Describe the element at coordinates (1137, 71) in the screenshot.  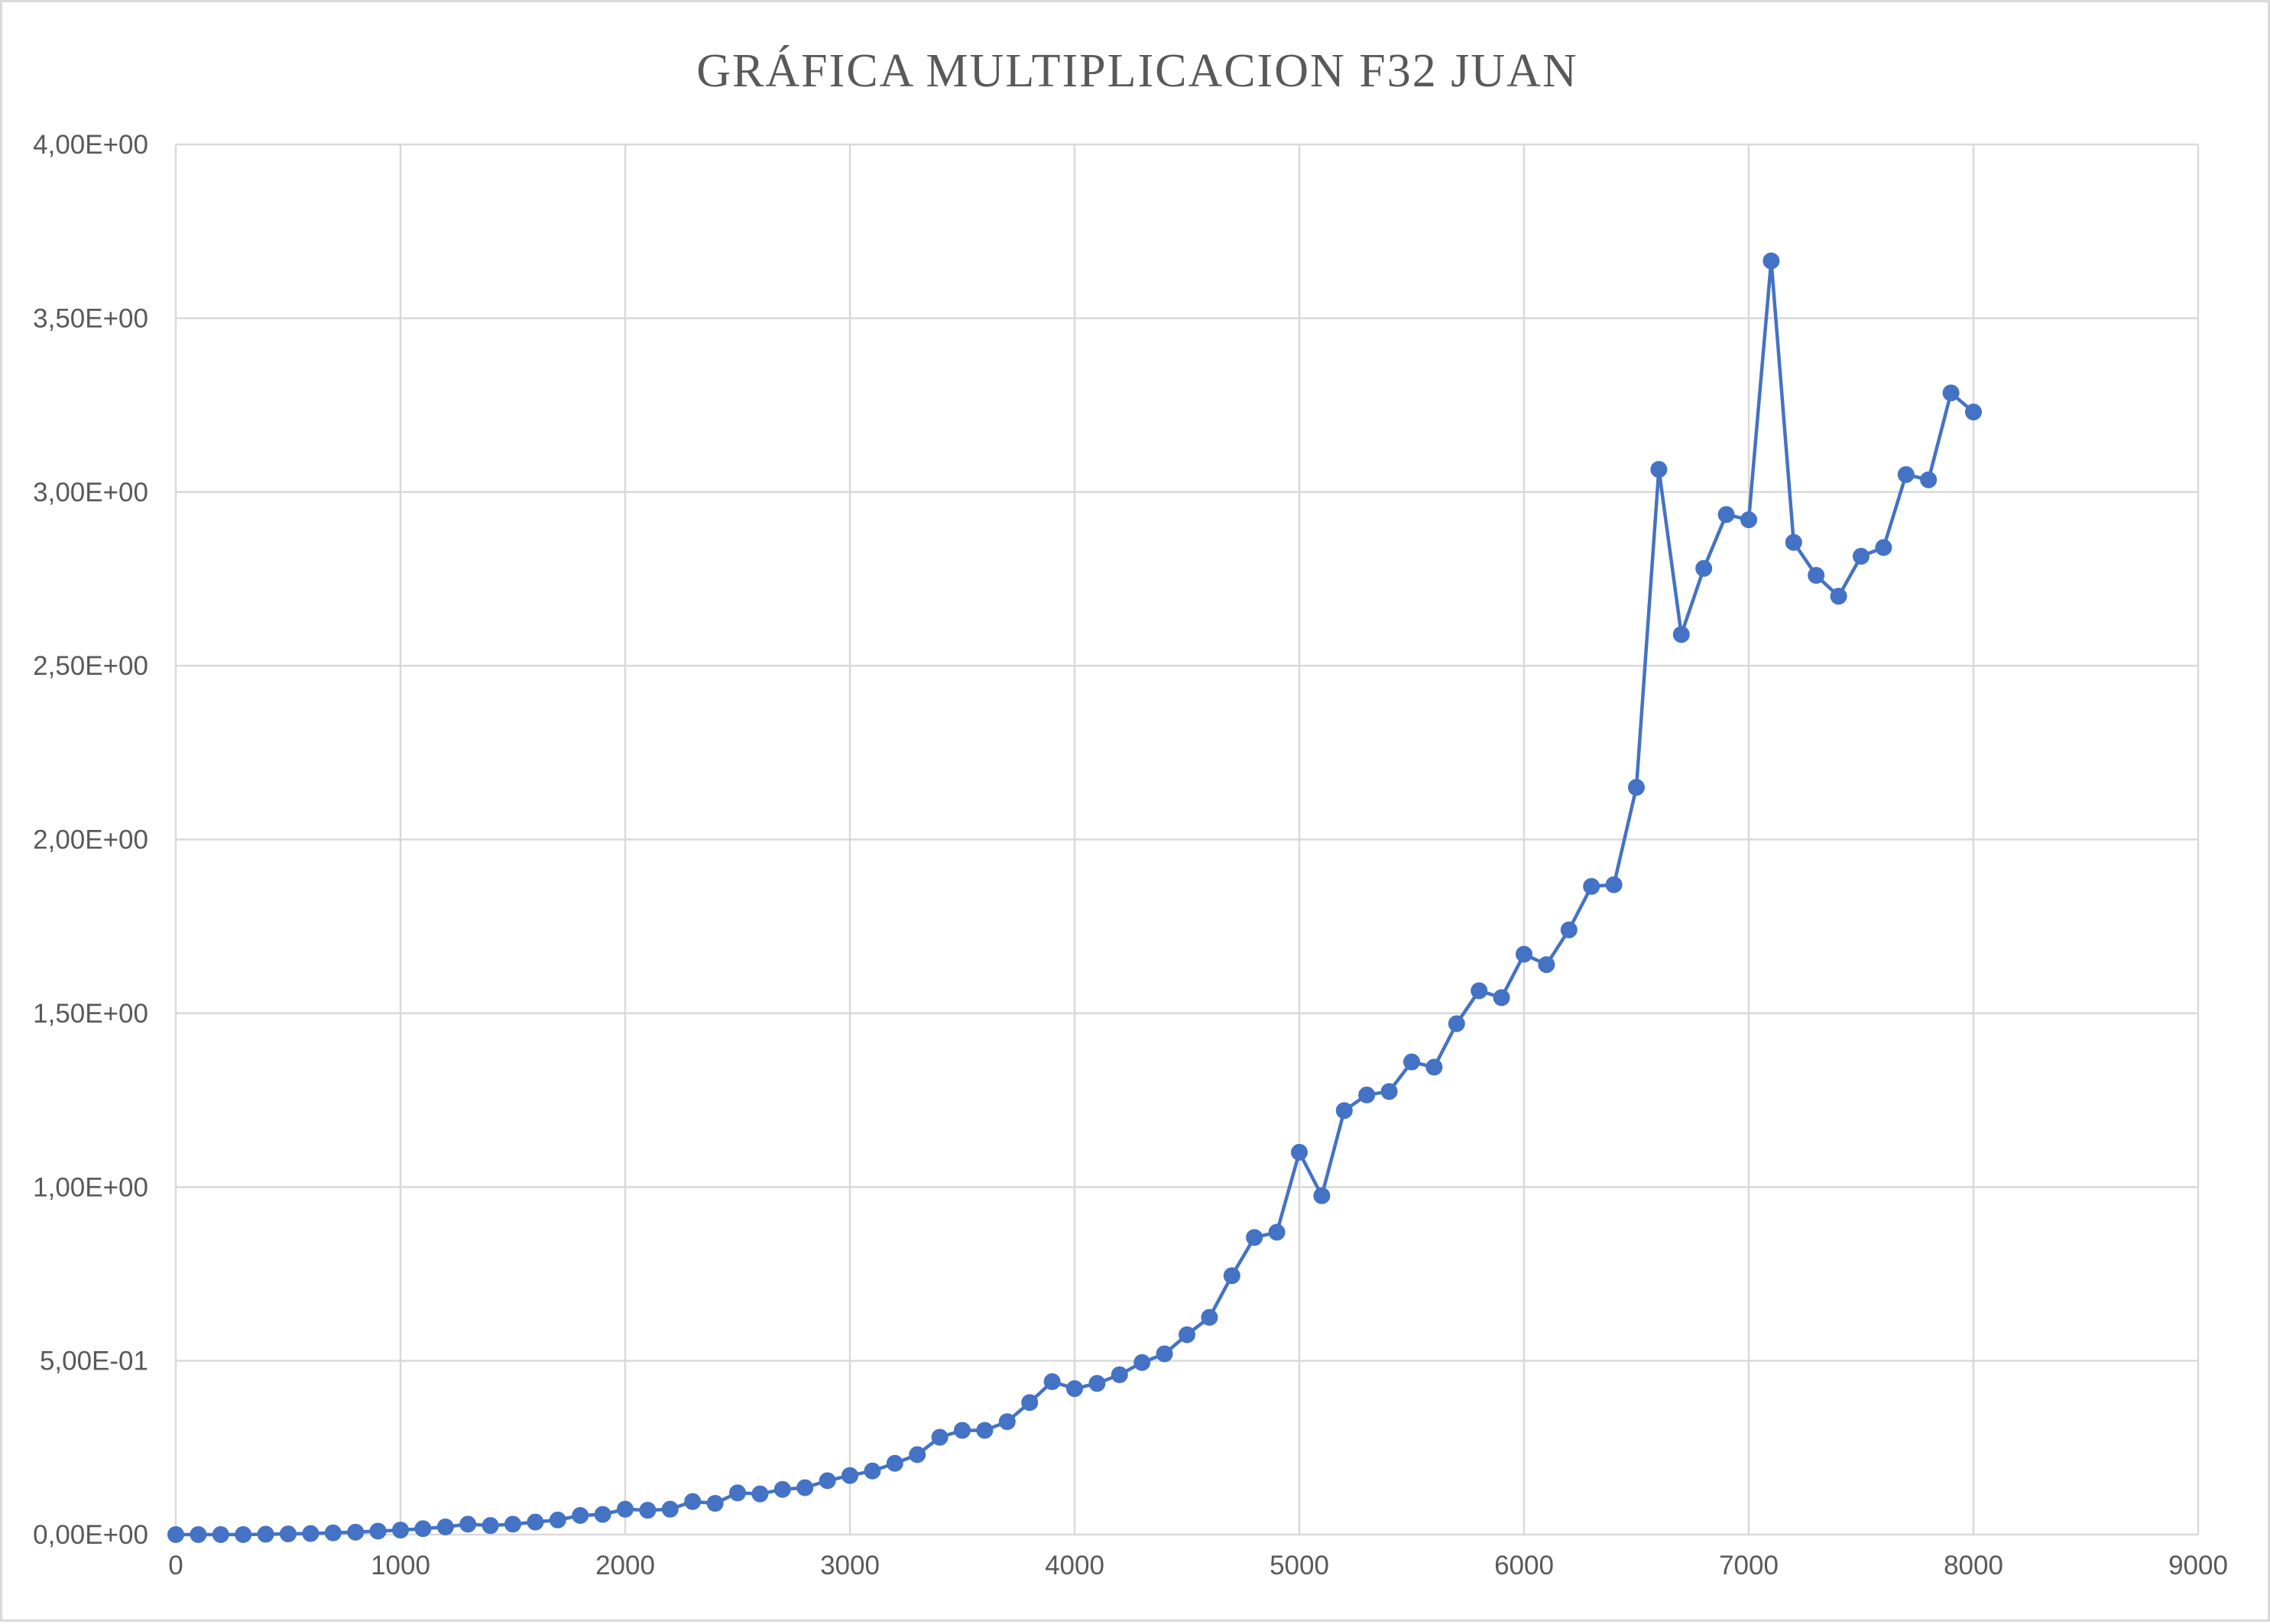
I see `chart-title: GRÁFICA MULTIPLICACION F32 JUAN` at that location.